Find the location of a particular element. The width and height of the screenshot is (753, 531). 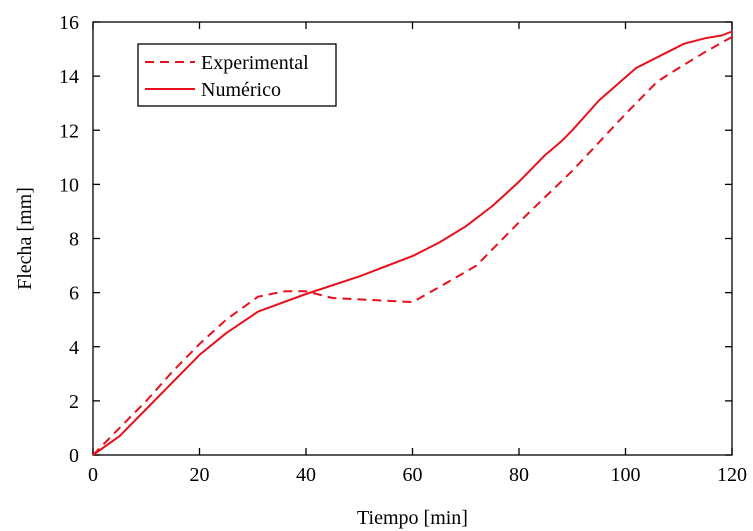

y-tick-label: 0 is located at coordinates (74, 456).